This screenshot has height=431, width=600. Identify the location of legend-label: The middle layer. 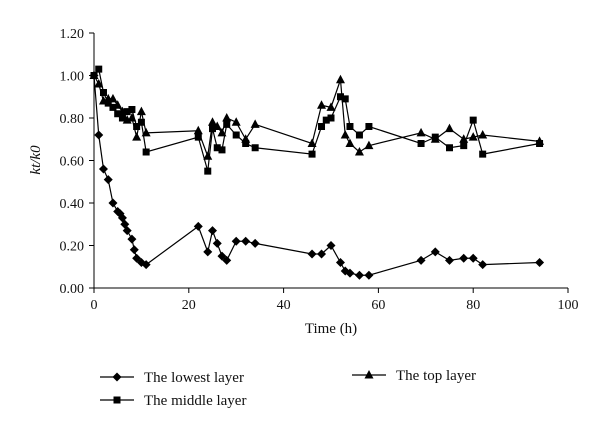
(195, 401).